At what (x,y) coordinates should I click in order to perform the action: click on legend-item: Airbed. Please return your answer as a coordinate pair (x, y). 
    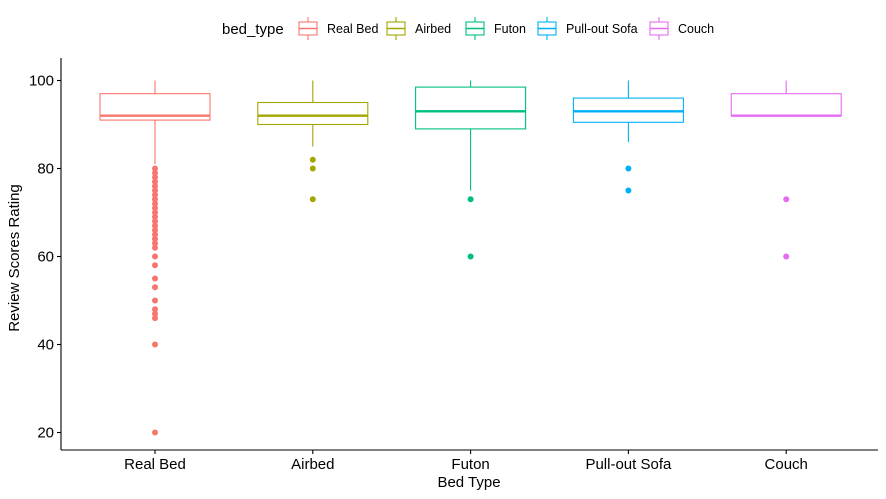
    Looking at the image, I should click on (418, 28).